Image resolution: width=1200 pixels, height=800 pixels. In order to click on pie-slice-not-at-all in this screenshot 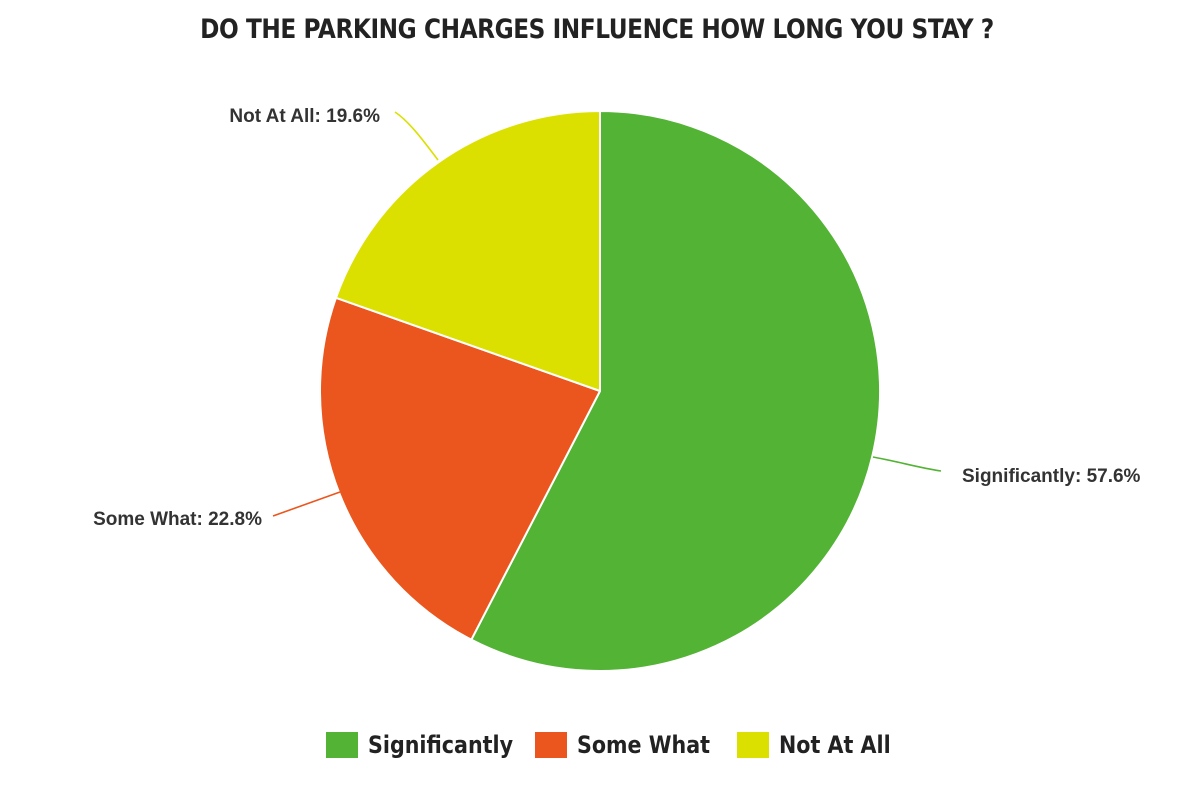, I will do `click(467, 251)`.